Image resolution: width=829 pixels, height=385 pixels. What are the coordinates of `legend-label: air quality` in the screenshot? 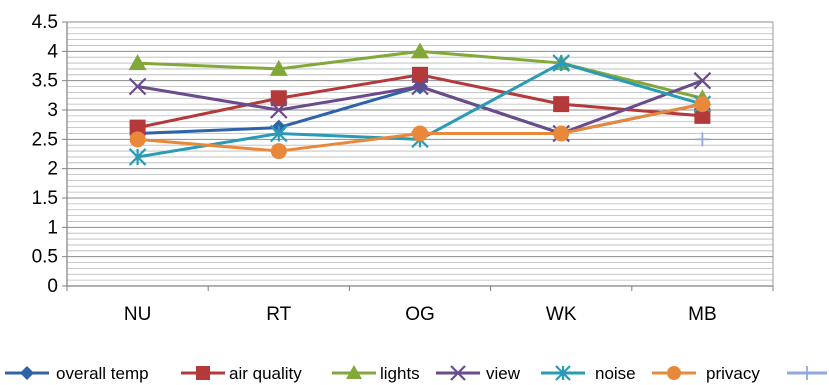 It's located at (265, 373).